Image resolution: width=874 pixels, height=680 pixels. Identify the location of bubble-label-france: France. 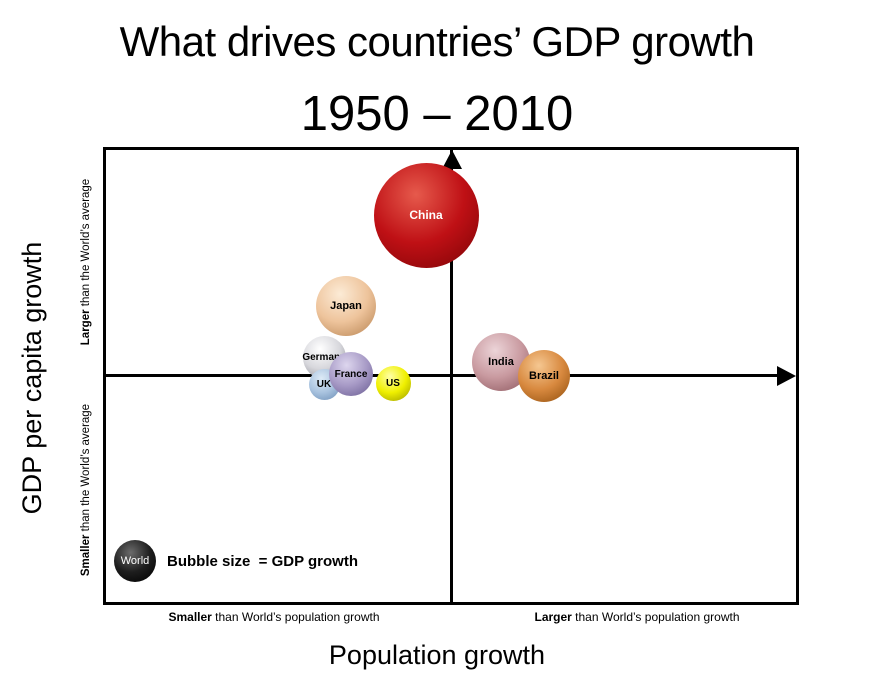
(351, 374).